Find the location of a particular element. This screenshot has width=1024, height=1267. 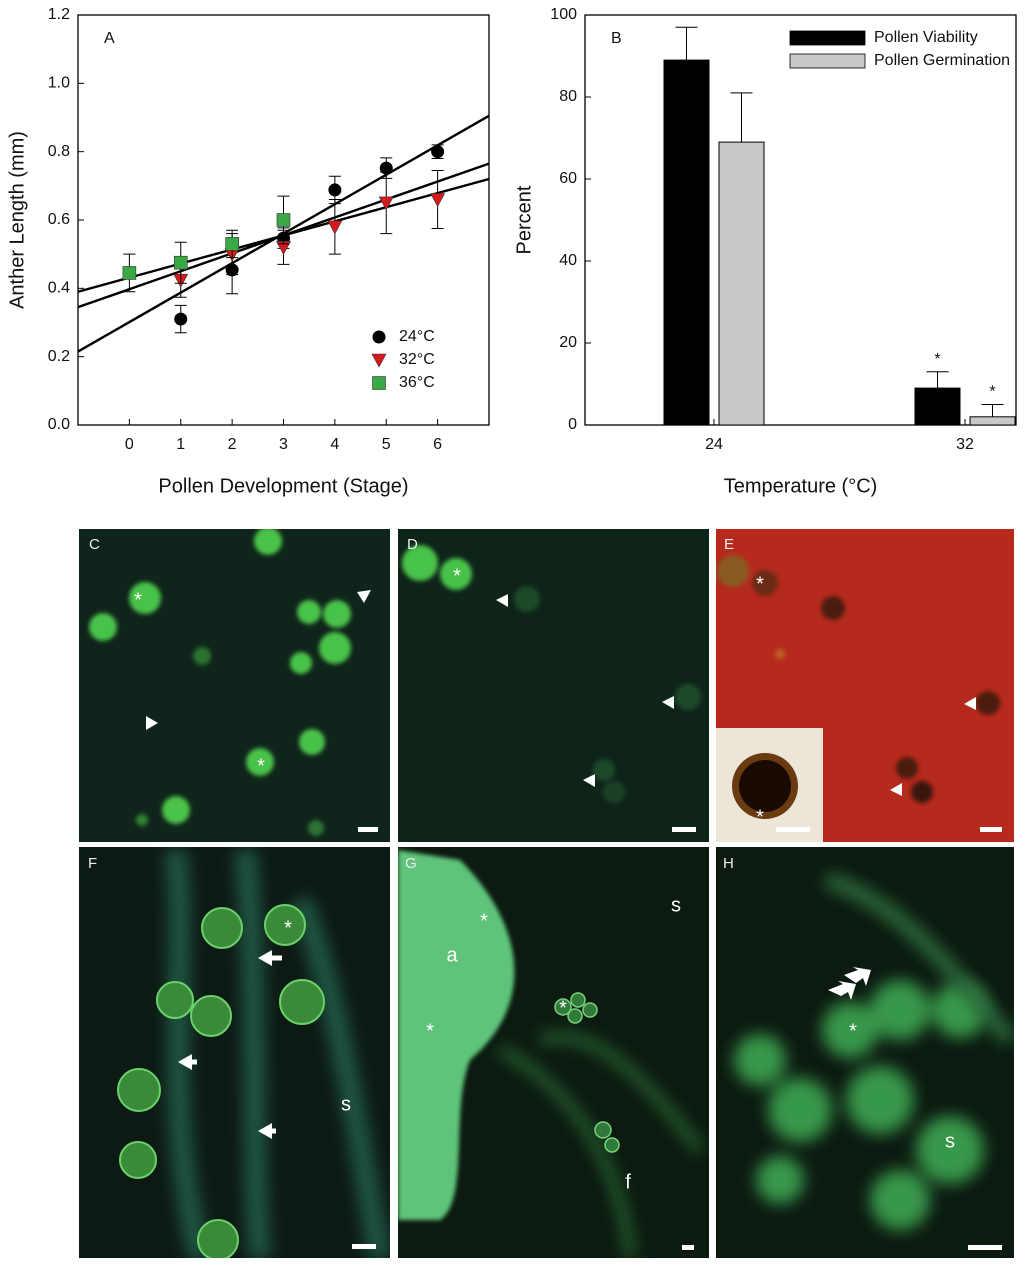

micrograph-c is located at coordinates (234, 685).